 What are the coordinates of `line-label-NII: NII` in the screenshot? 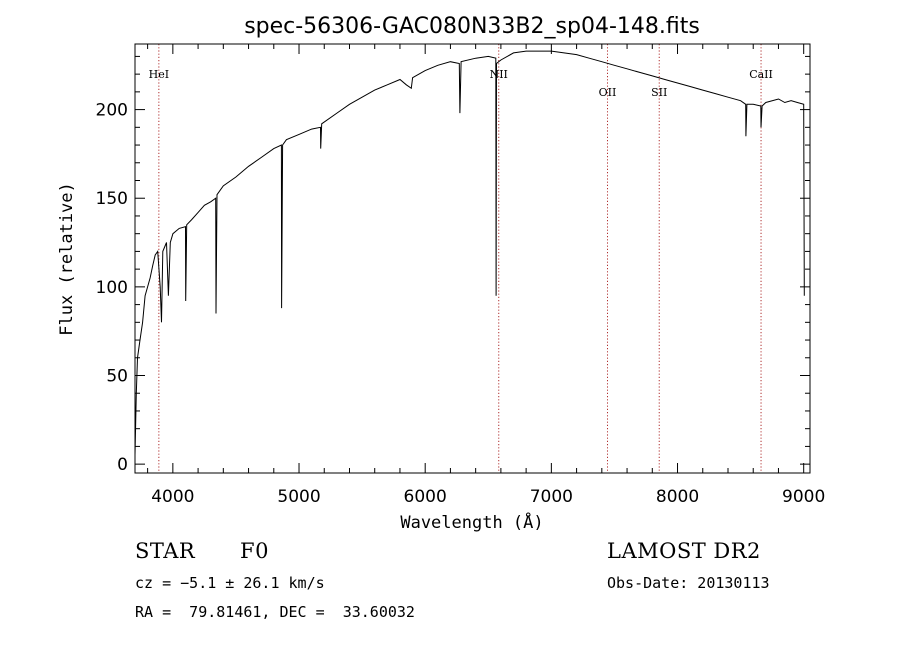 It's located at (499, 74).